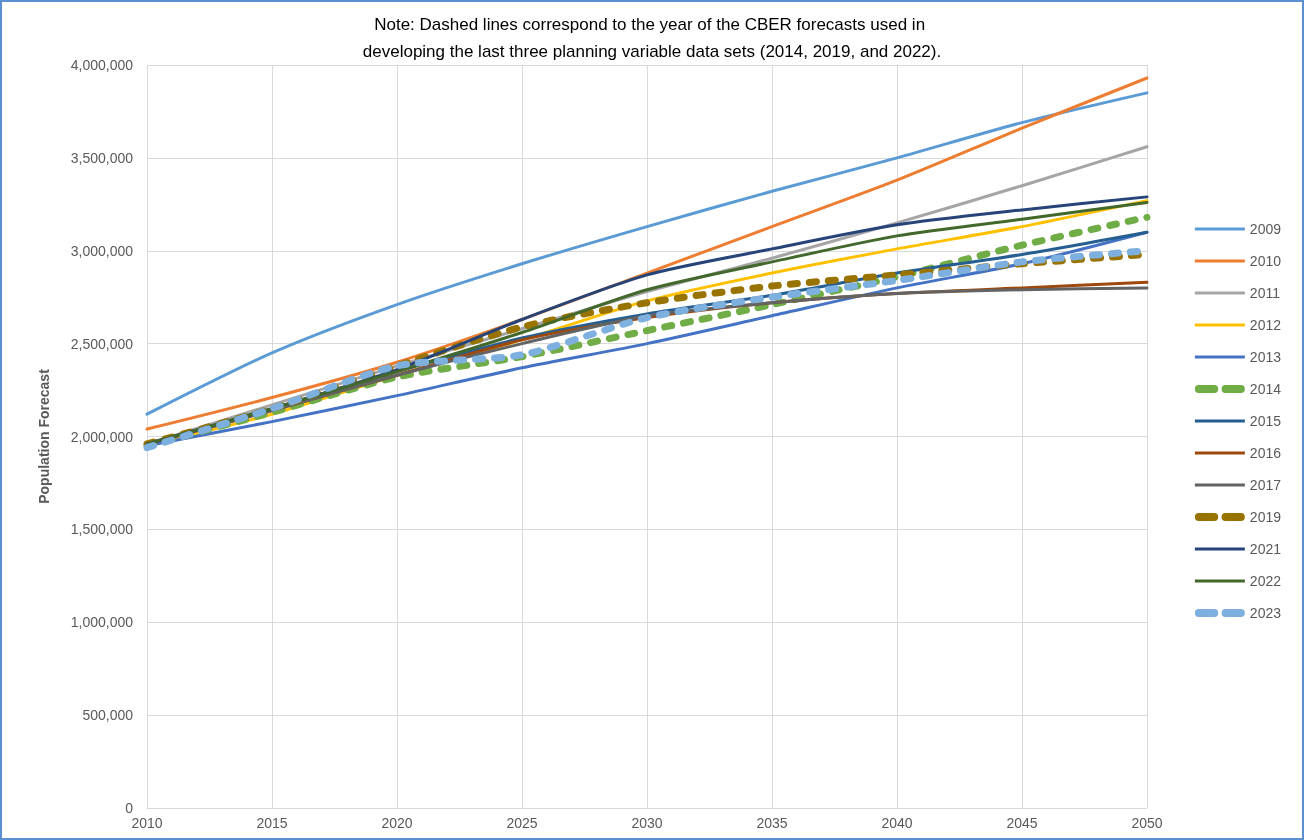  Describe the element at coordinates (272, 823) in the screenshot. I see `x-tick-label: 2015` at that location.